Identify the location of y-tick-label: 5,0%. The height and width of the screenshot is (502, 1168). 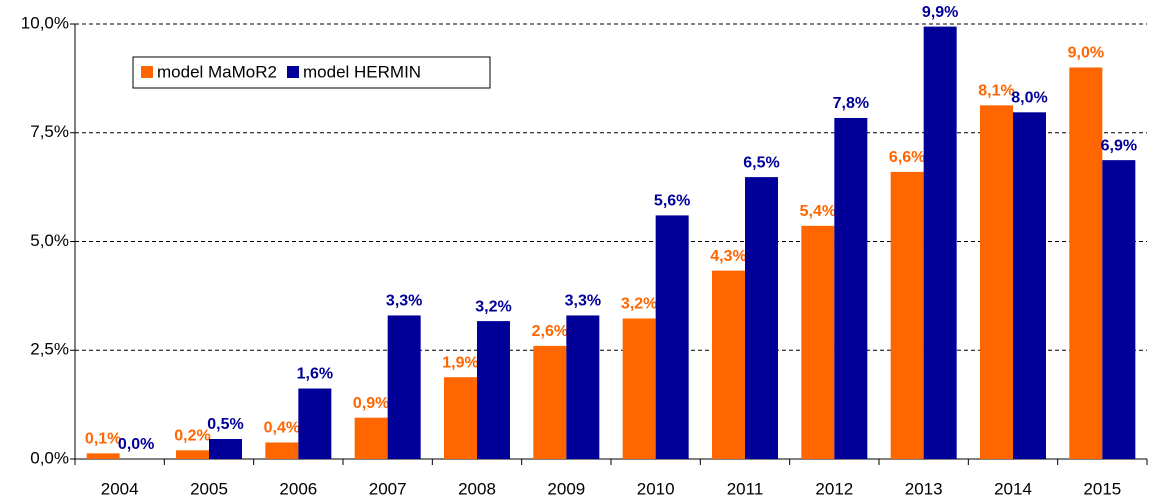
(49, 240).